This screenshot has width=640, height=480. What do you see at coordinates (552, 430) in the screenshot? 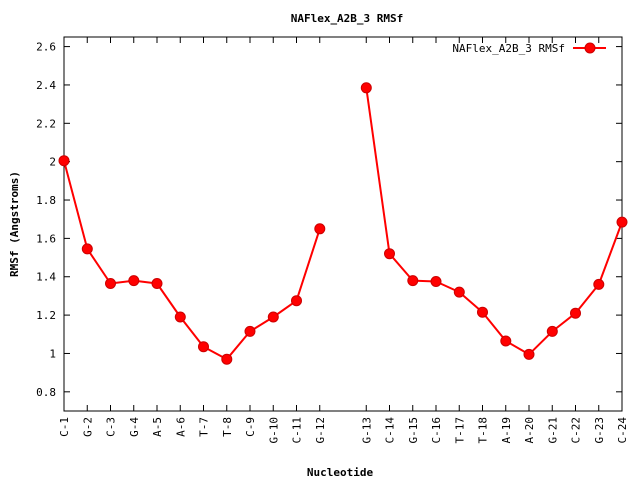
I see `x-tick-label: G-21` at bounding box center [552, 430].